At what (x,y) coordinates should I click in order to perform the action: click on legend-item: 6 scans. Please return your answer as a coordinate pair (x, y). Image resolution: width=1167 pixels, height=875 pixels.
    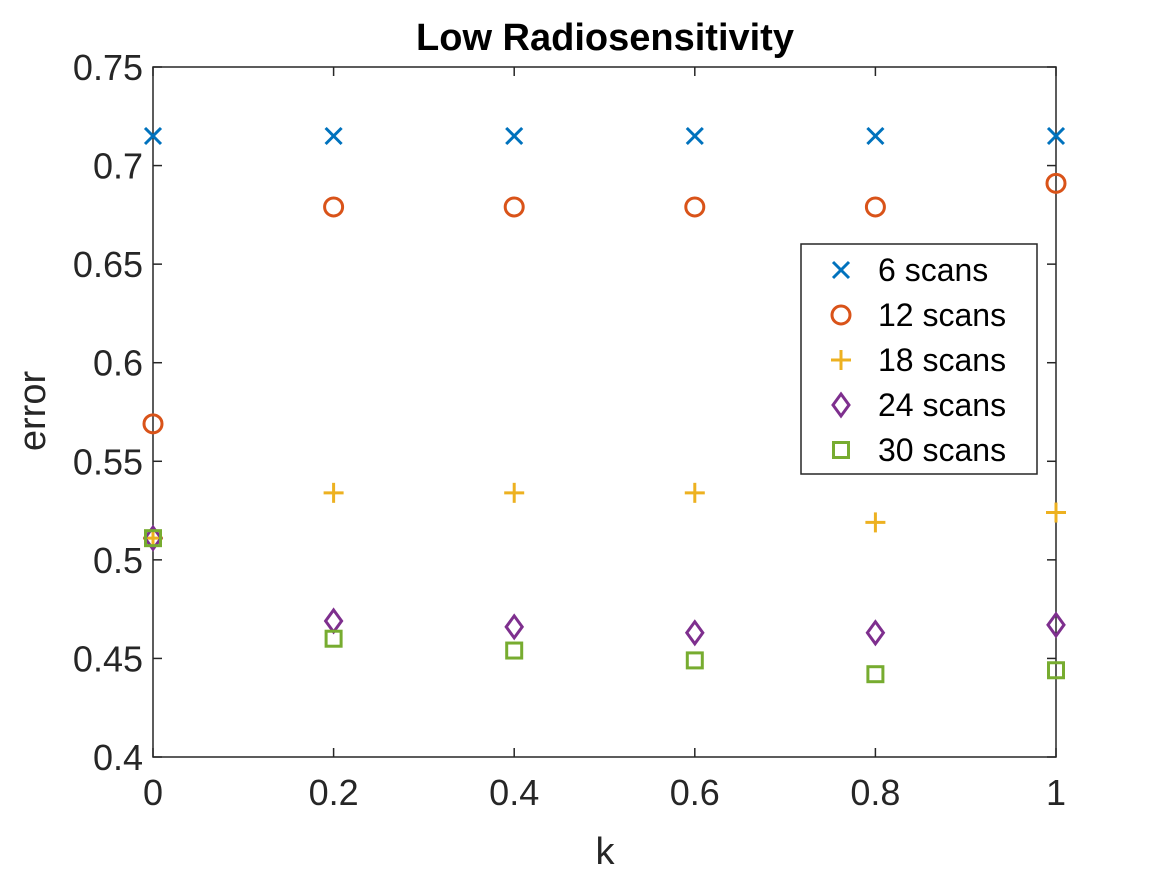
    Looking at the image, I should click on (909, 270).